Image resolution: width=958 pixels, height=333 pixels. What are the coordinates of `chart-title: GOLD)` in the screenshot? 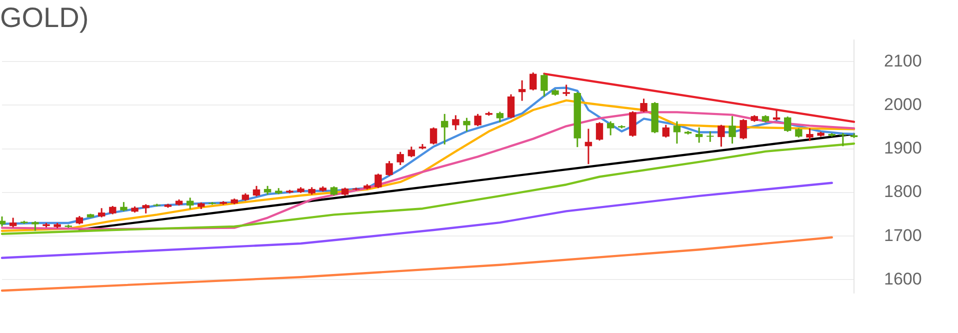 It's located at (44, 18).